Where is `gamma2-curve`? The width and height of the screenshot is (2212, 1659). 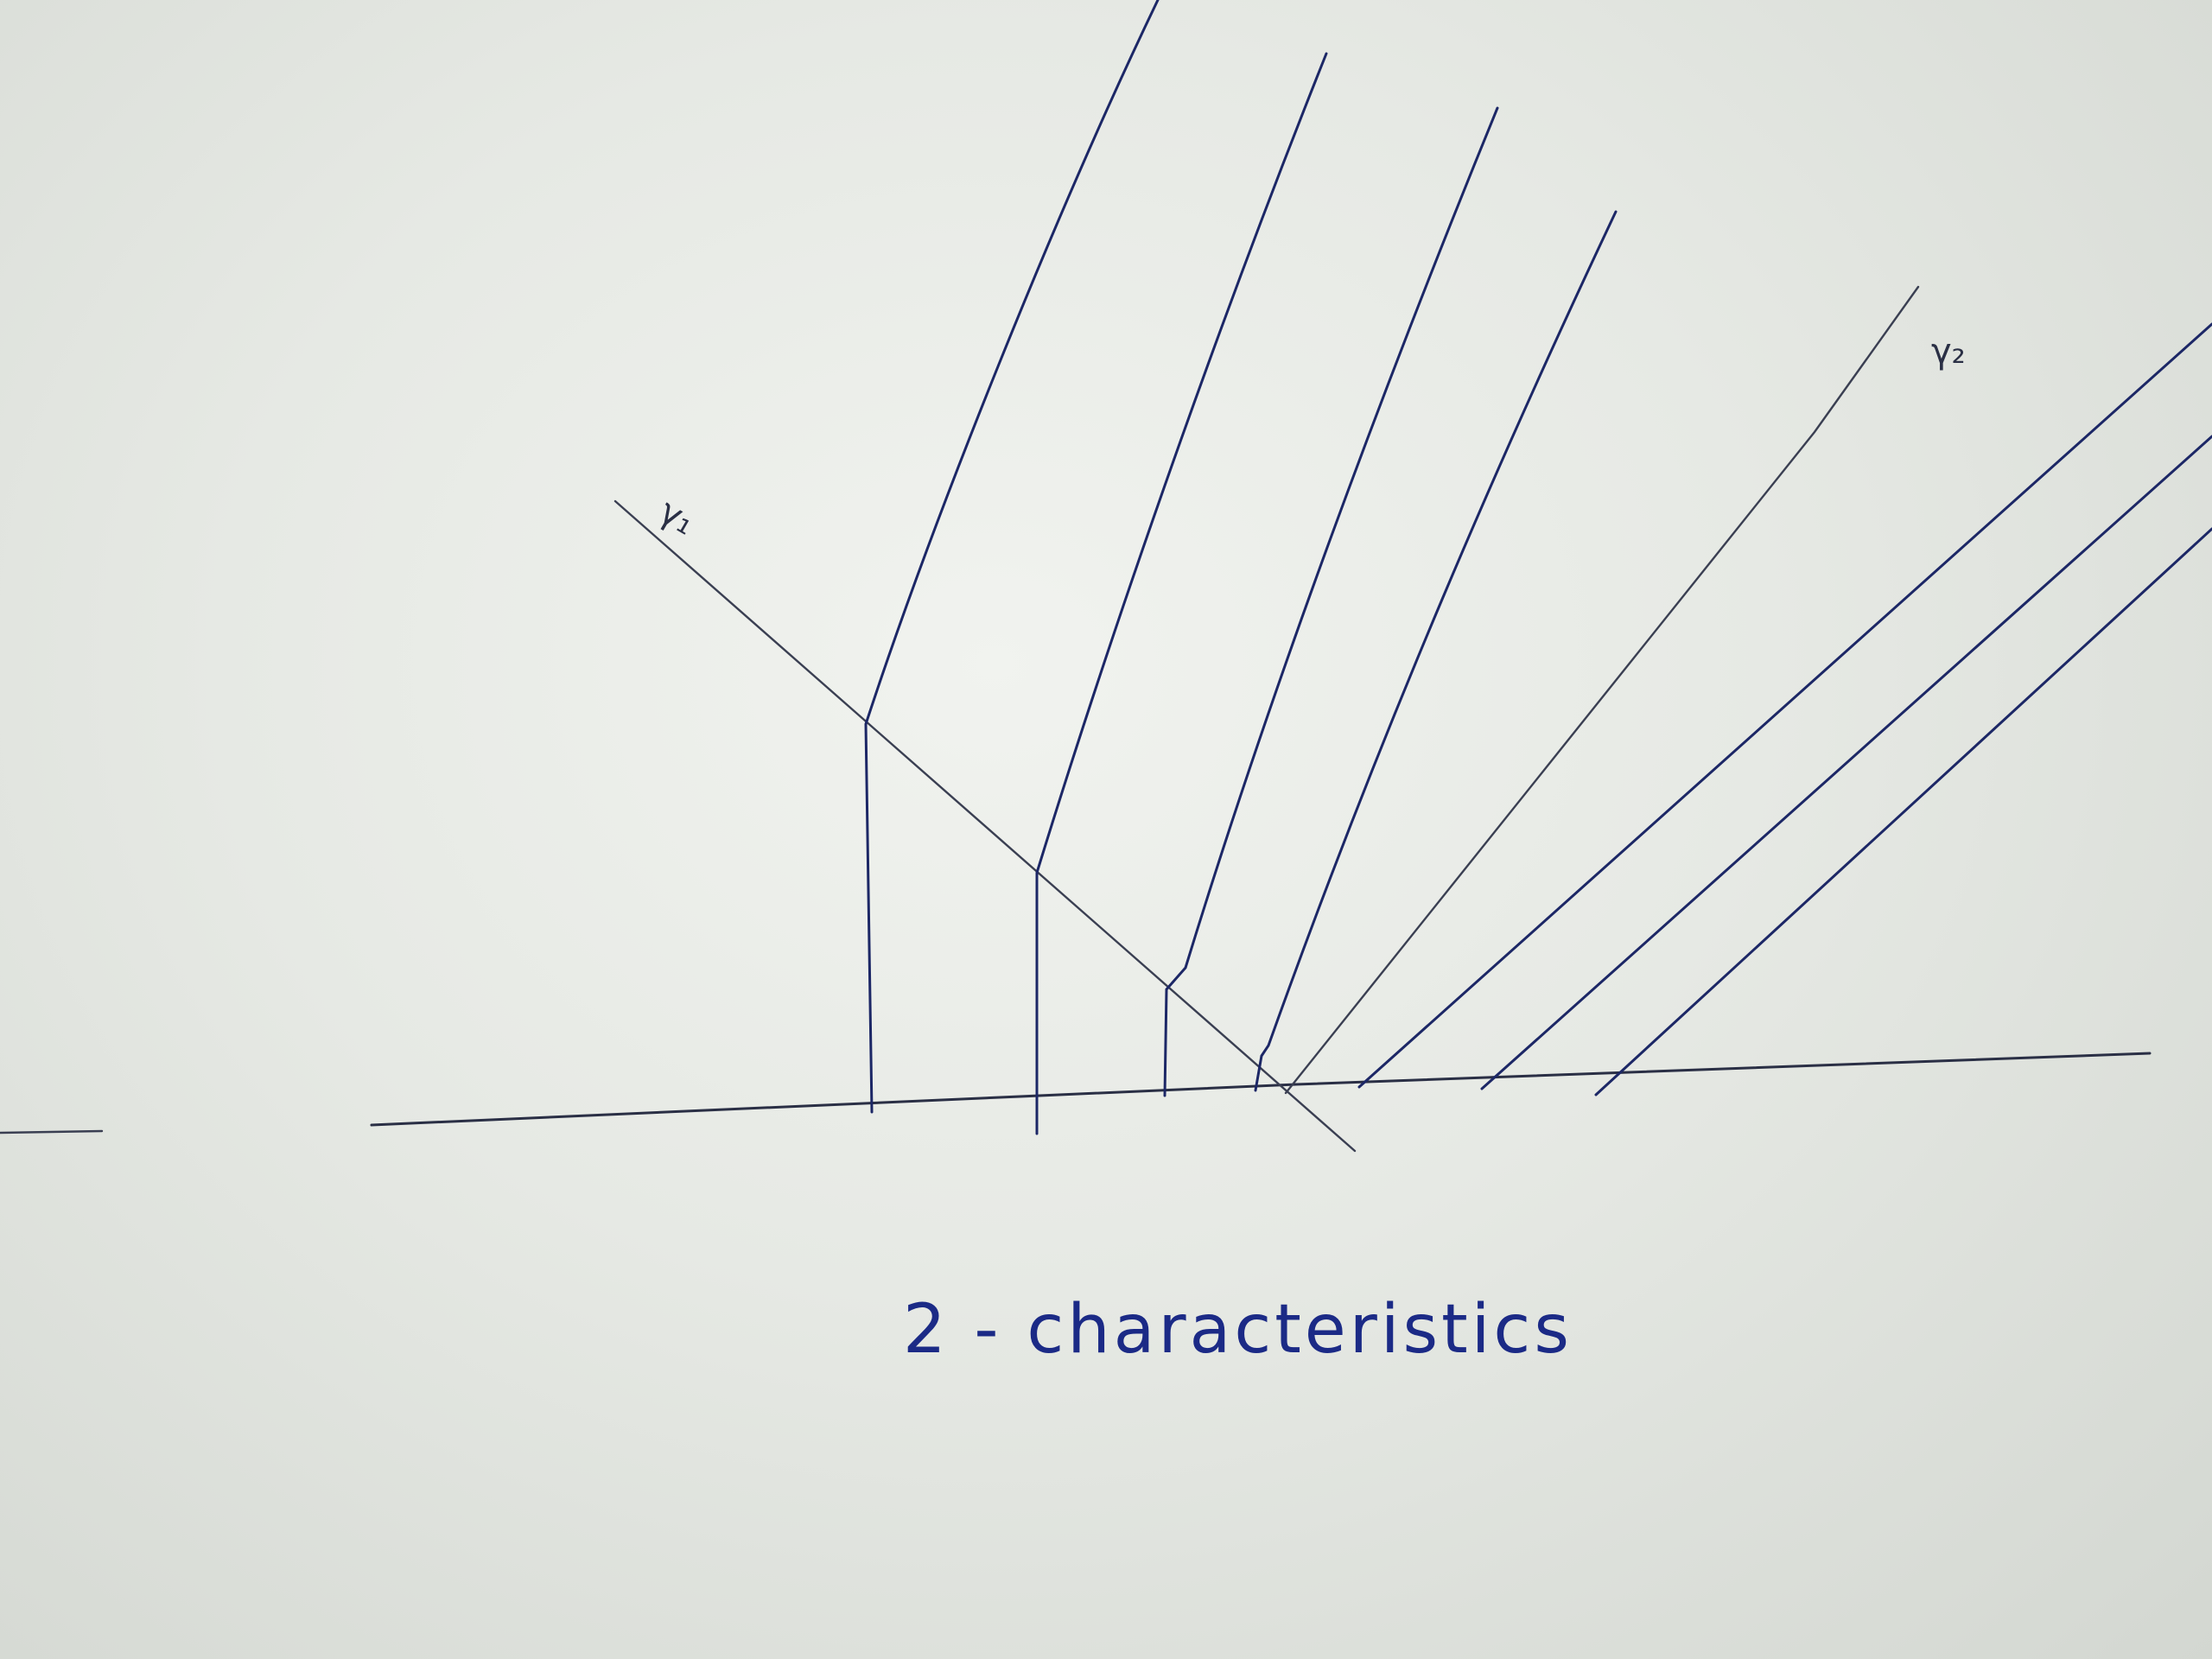 gamma2-curve is located at coordinates (1602, 690).